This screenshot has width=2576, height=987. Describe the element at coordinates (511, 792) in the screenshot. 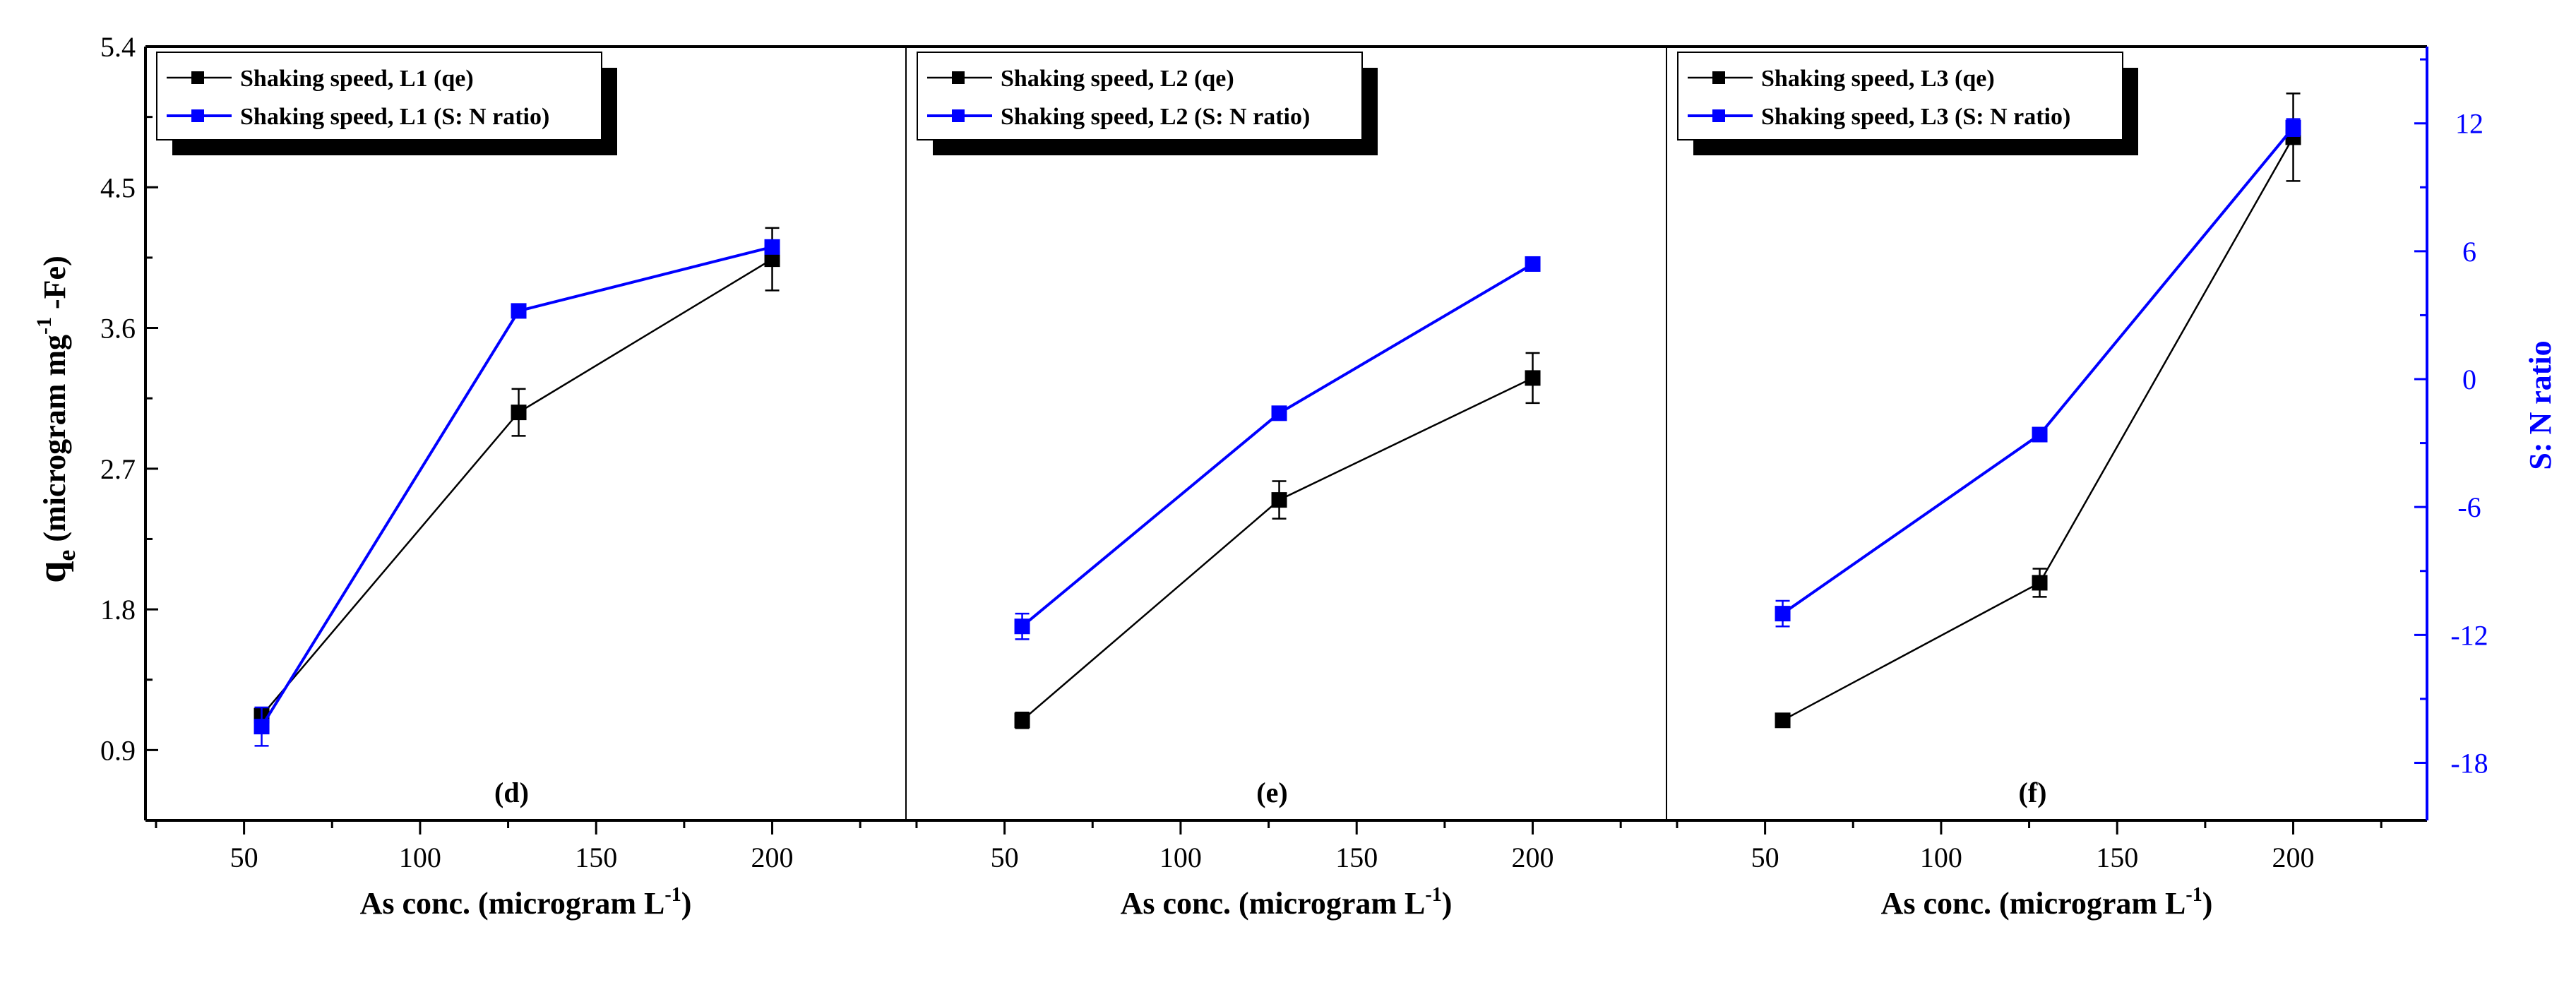

I see `panel-label: (d)` at that location.